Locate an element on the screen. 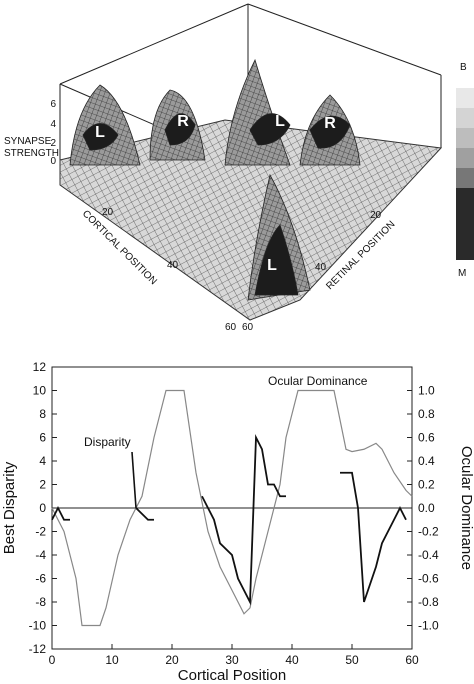 The height and width of the screenshot is (684, 474). y-tick-label-left: 2 is located at coordinates (42, 485).